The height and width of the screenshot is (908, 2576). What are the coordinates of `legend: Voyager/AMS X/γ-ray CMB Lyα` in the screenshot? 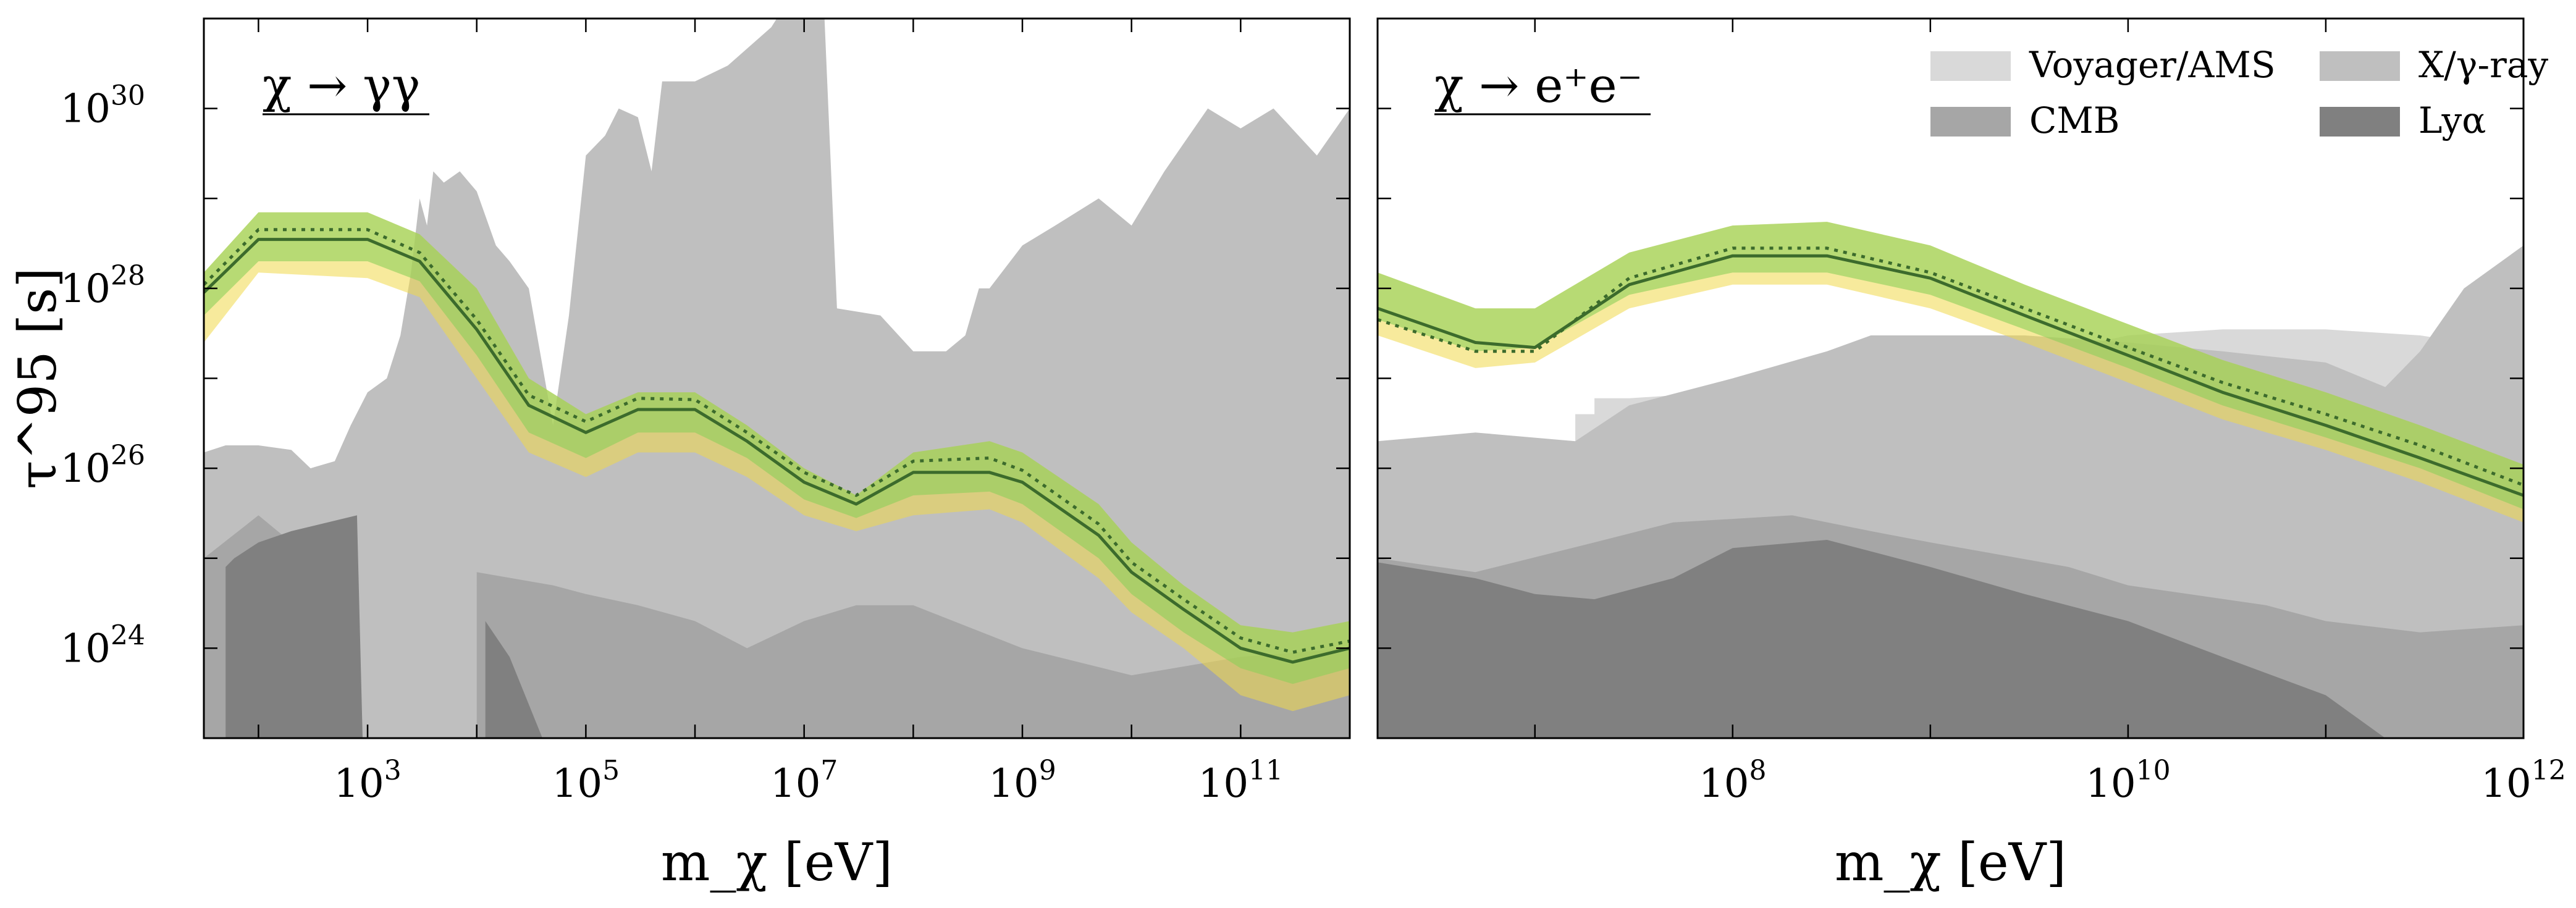 It's located at (2239, 93).